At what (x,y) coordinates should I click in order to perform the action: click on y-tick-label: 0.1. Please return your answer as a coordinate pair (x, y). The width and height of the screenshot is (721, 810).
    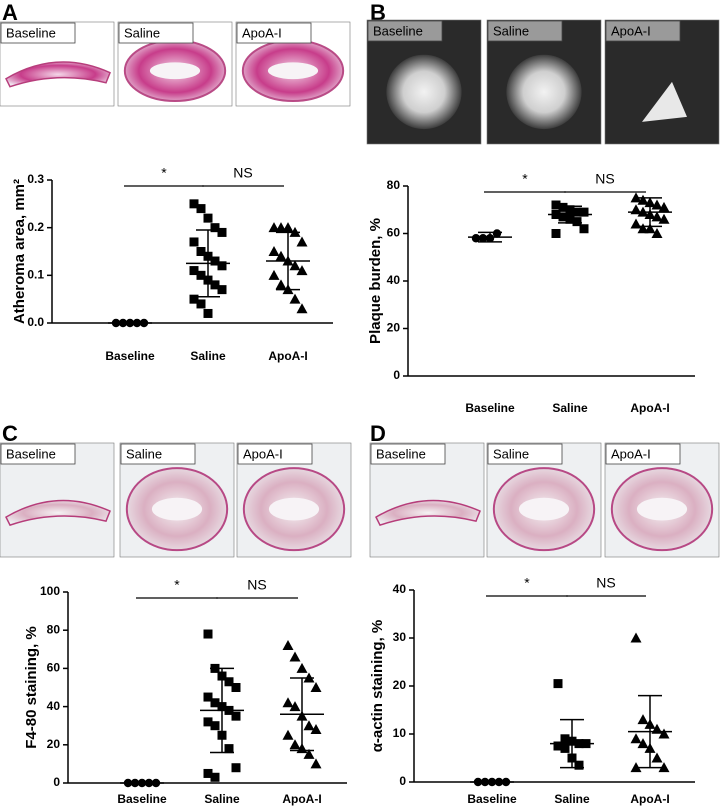
    Looking at the image, I should click on (35, 275).